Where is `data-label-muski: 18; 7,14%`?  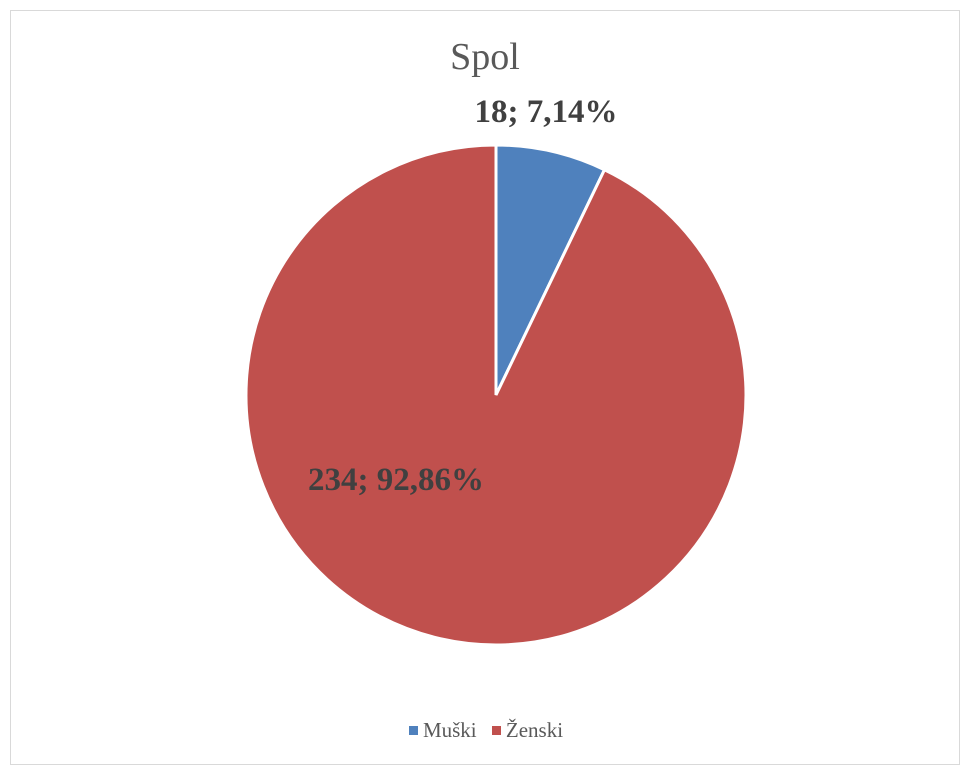 data-label-muski: 18; 7,14% is located at coordinates (546, 112).